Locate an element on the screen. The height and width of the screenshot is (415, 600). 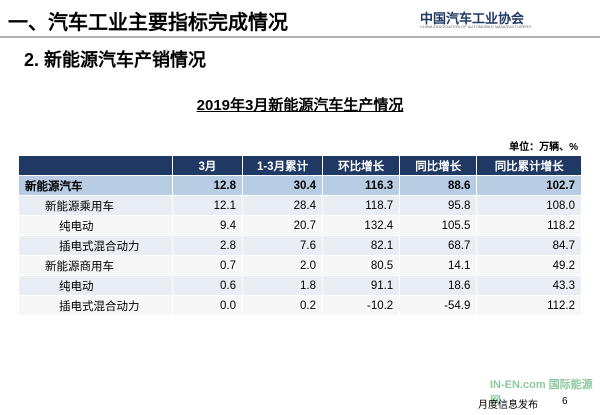
table-row: 纯电动 0.6 1.8 91.1 18.6 43.3 is located at coordinates (300, 285).